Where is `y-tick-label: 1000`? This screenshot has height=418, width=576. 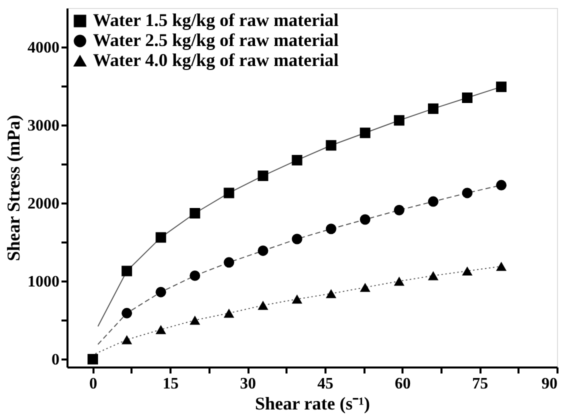
y-tick-label: 1000 is located at coordinates (44, 282).